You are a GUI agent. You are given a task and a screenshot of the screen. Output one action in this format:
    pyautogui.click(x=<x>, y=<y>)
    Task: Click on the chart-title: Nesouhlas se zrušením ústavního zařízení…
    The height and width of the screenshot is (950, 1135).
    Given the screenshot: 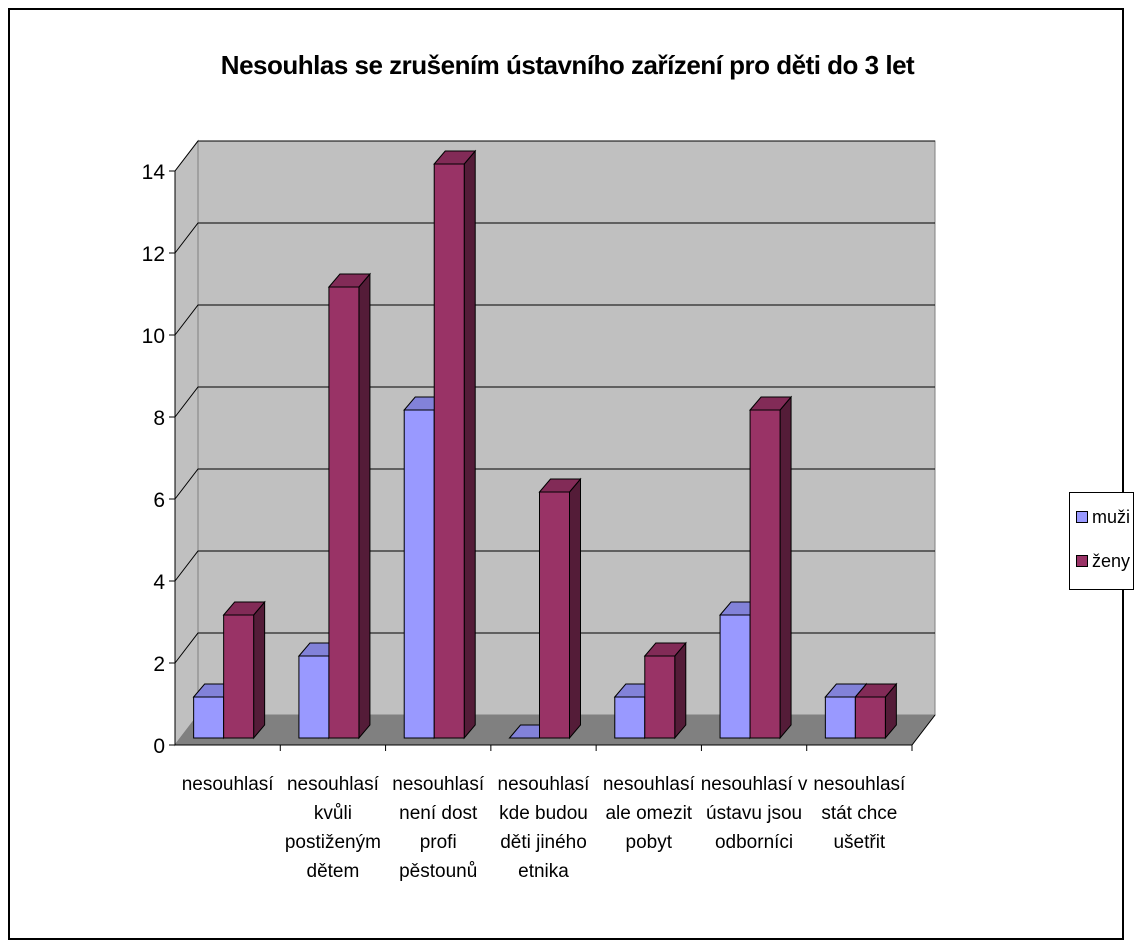 What is the action you would take?
    pyautogui.click(x=567, y=65)
    